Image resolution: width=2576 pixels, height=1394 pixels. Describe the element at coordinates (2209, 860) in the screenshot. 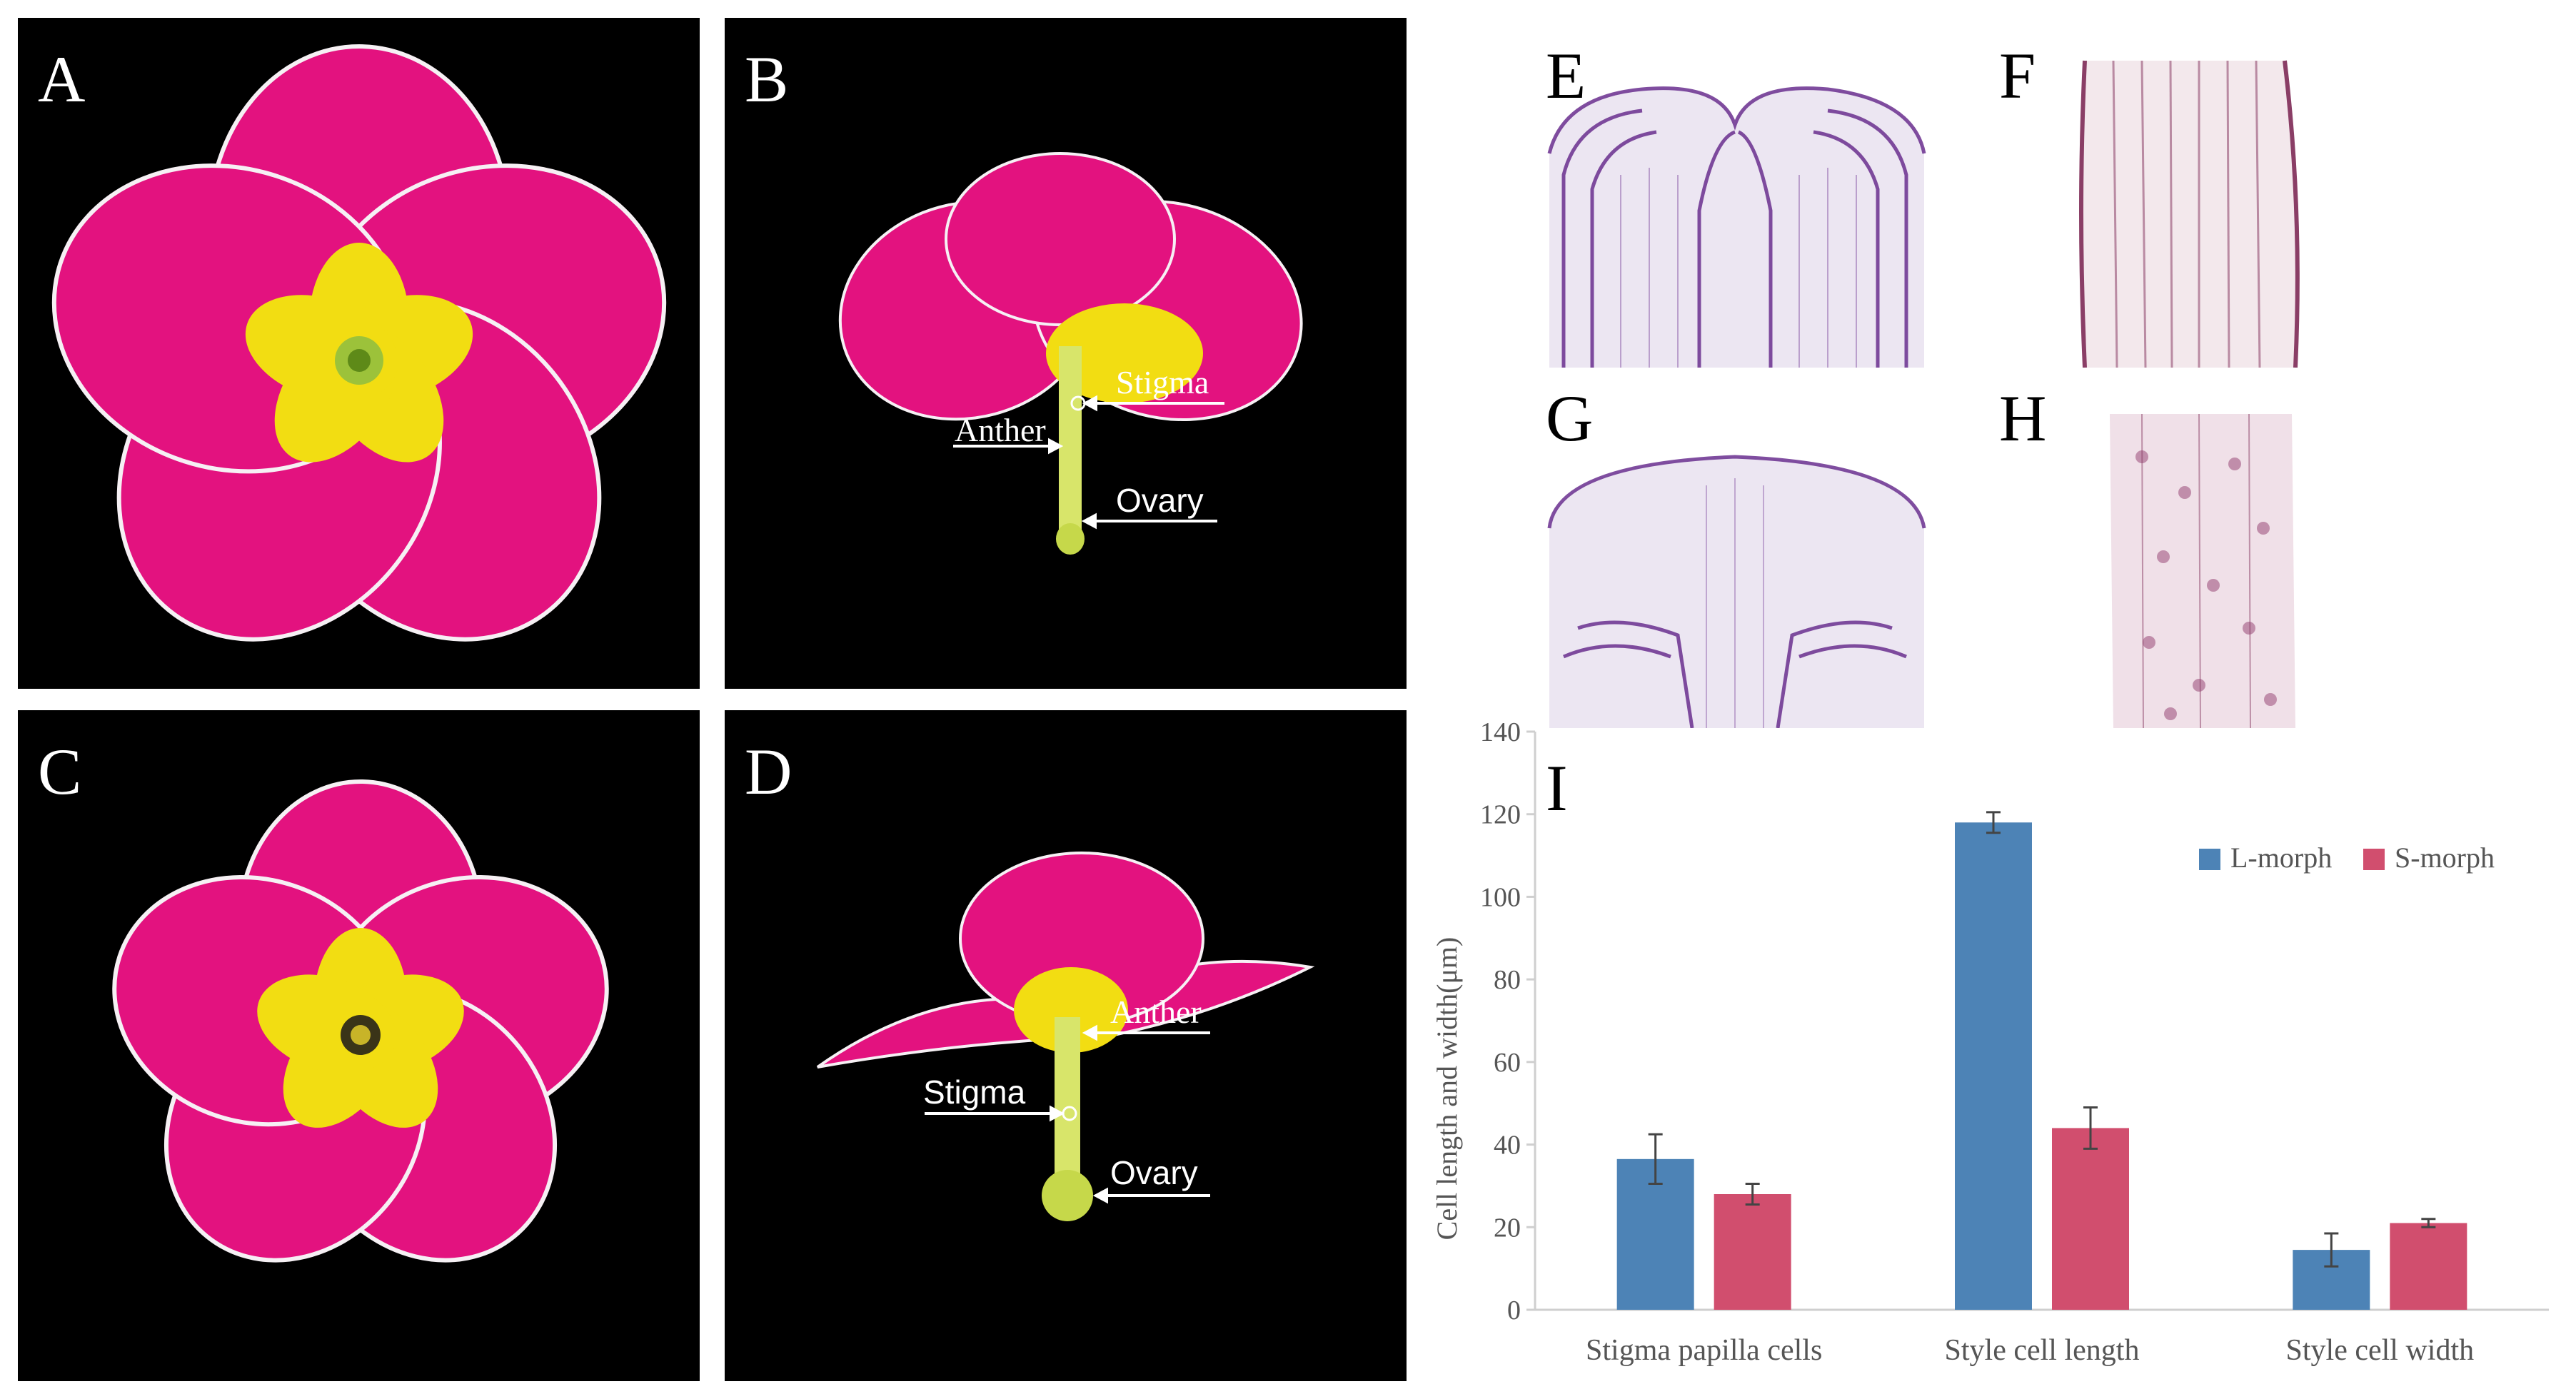

I see `legend-swatch-l-morph` at that location.